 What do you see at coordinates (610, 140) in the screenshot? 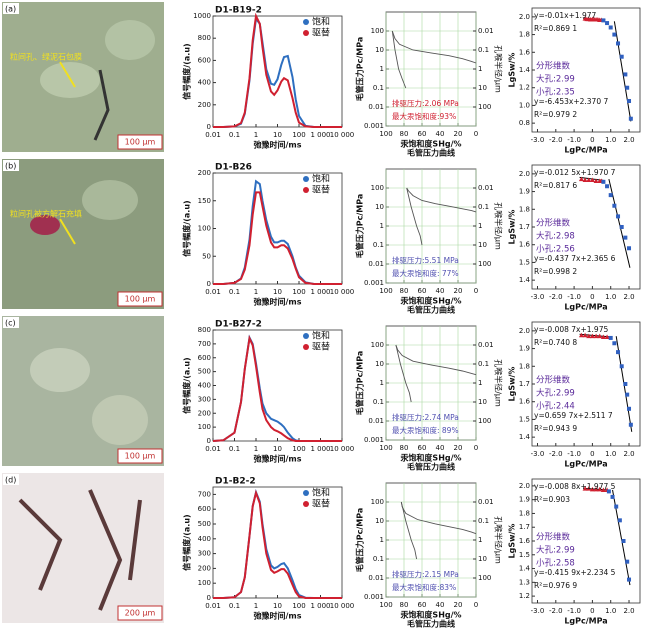
I see `x-tick-label: 1.0` at bounding box center [610, 140].